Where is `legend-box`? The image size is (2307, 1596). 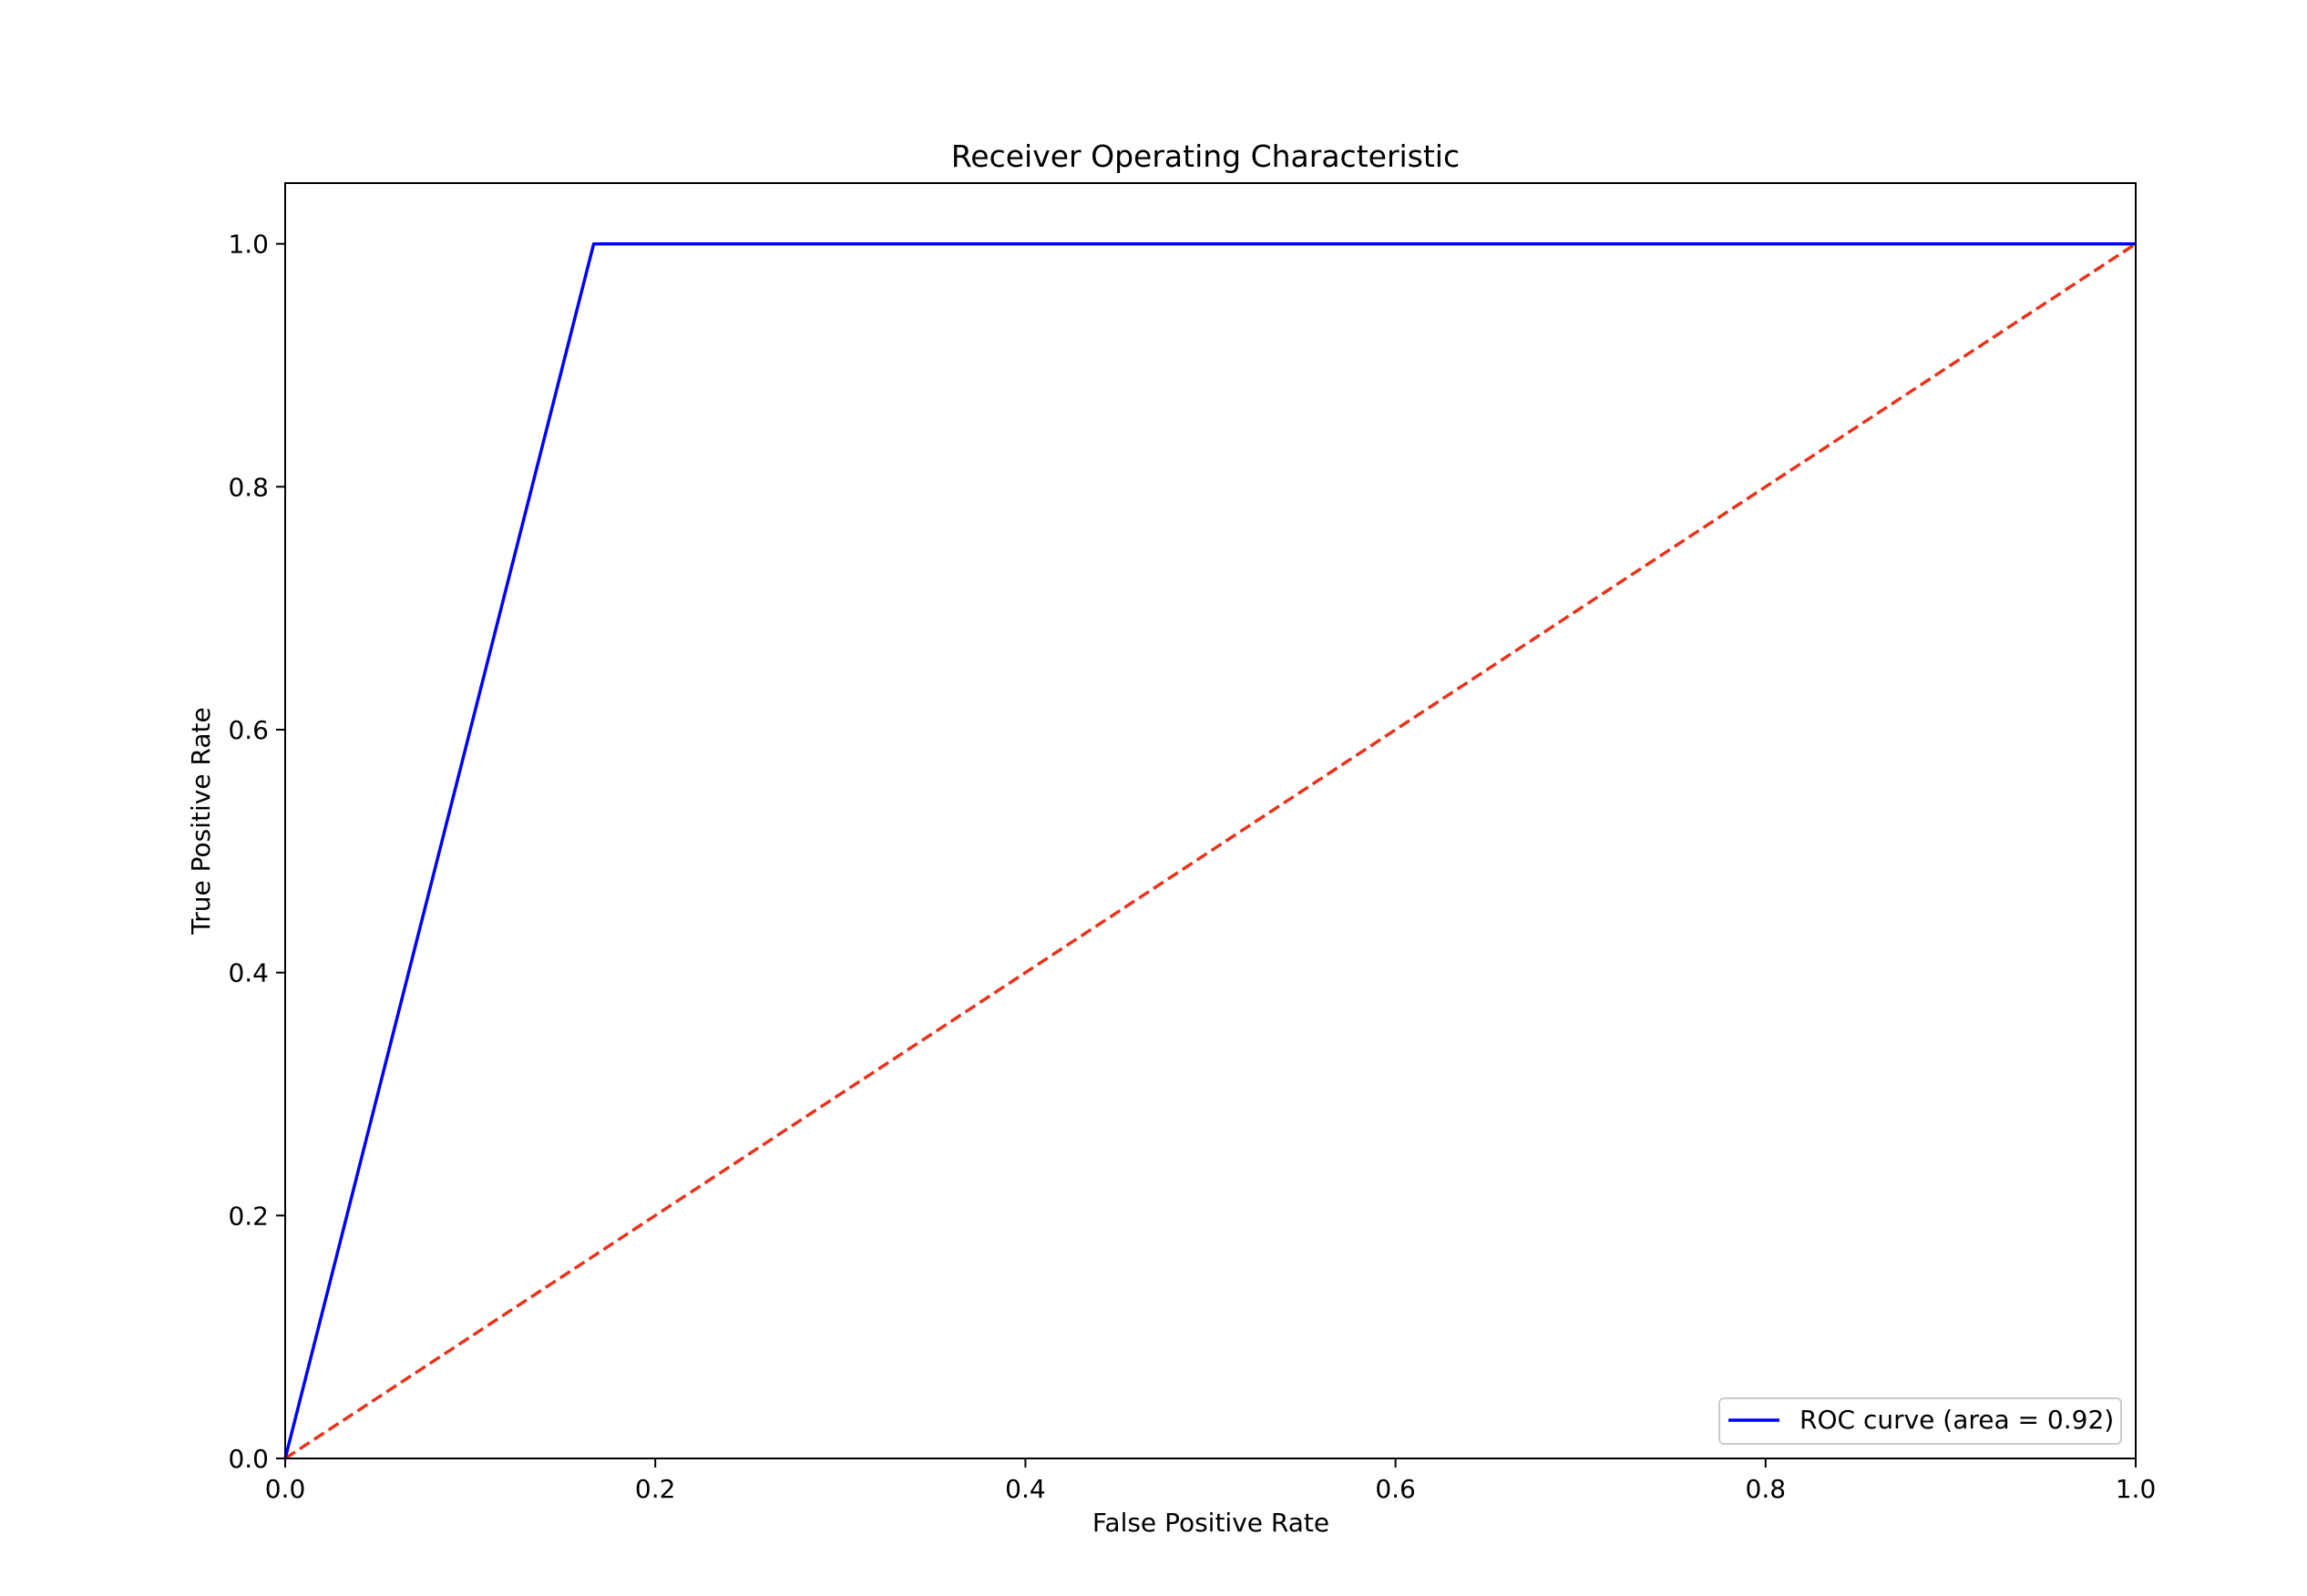
legend-box is located at coordinates (1920, 1421).